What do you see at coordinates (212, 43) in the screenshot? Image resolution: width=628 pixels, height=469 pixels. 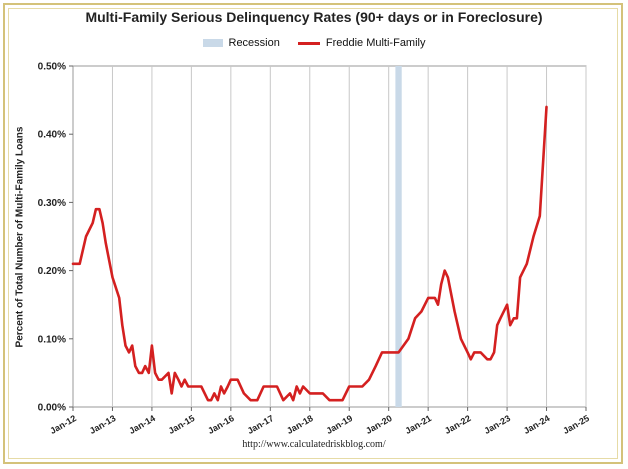 I see `legend-swatch-recession` at bounding box center [212, 43].